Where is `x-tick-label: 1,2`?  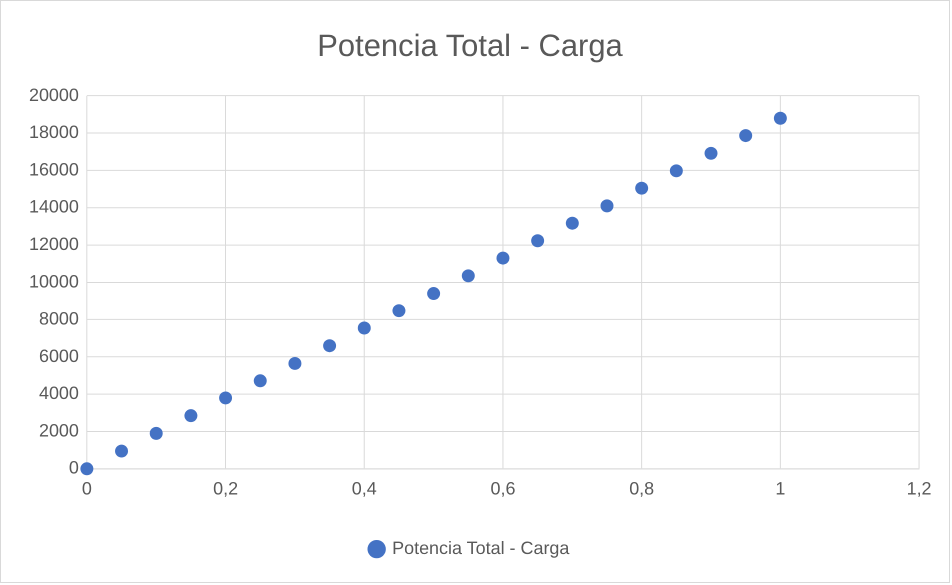
x-tick-label: 1,2 is located at coordinates (919, 488).